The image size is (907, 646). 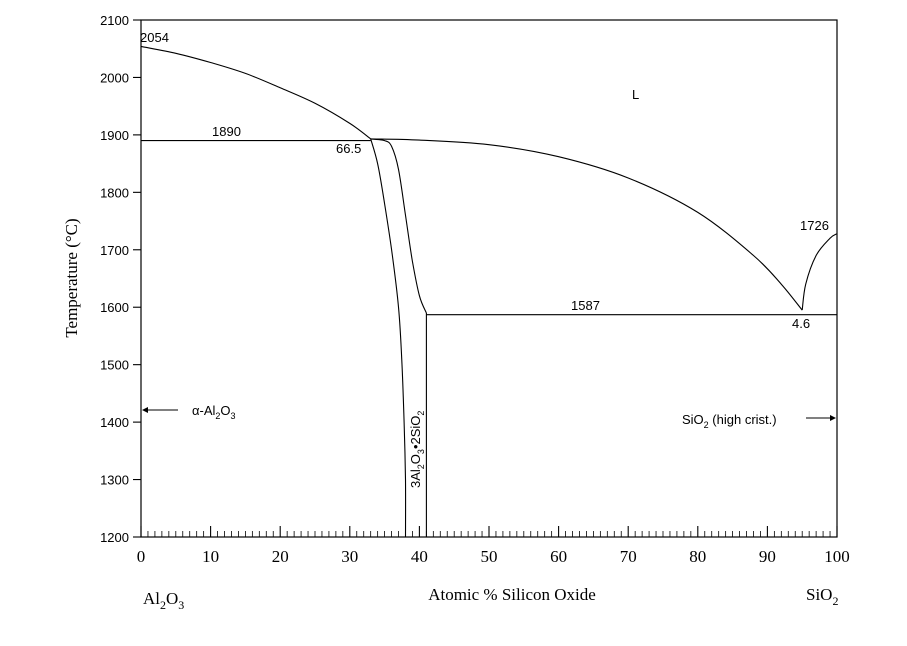 I want to click on left-component-label: Al2O3, so click(x=163, y=600).